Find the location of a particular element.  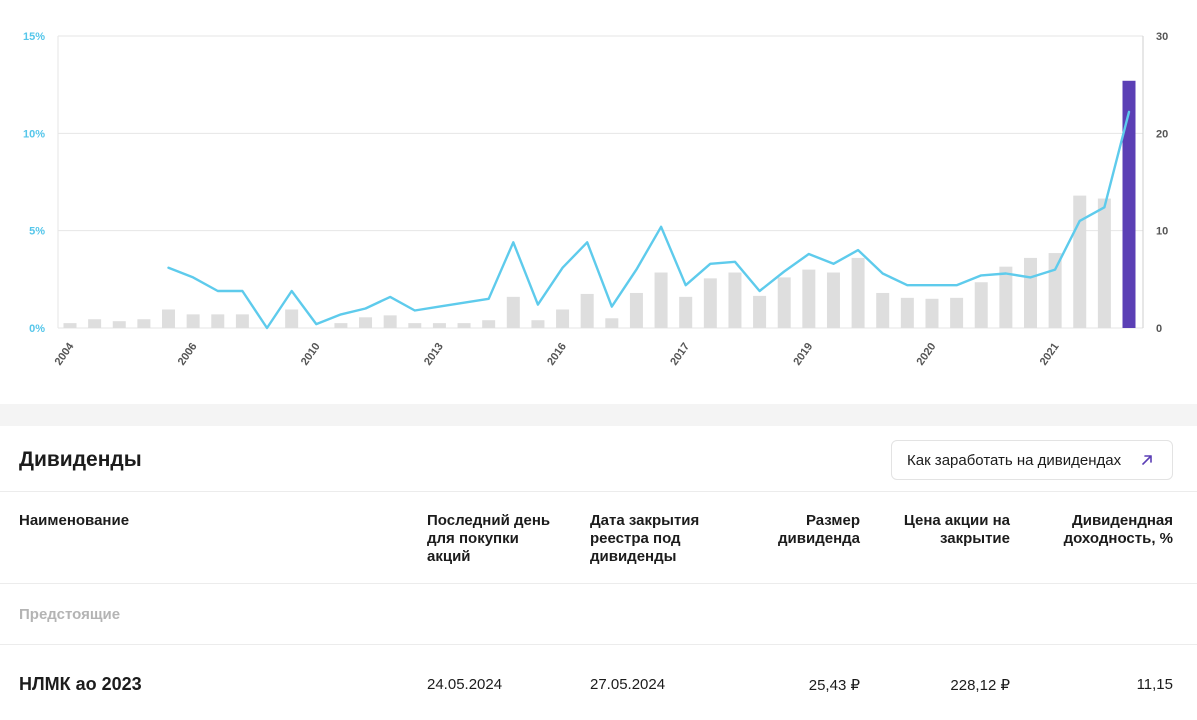

dividends-header: Дивиденды Как заработать на дивидендах is located at coordinates (598, 459).